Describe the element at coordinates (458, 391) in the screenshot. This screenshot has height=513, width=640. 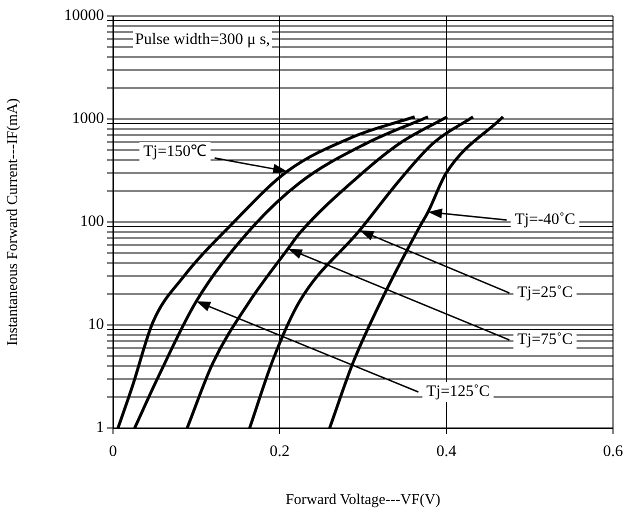
I see `annotation: Tj=125˚C` at that location.